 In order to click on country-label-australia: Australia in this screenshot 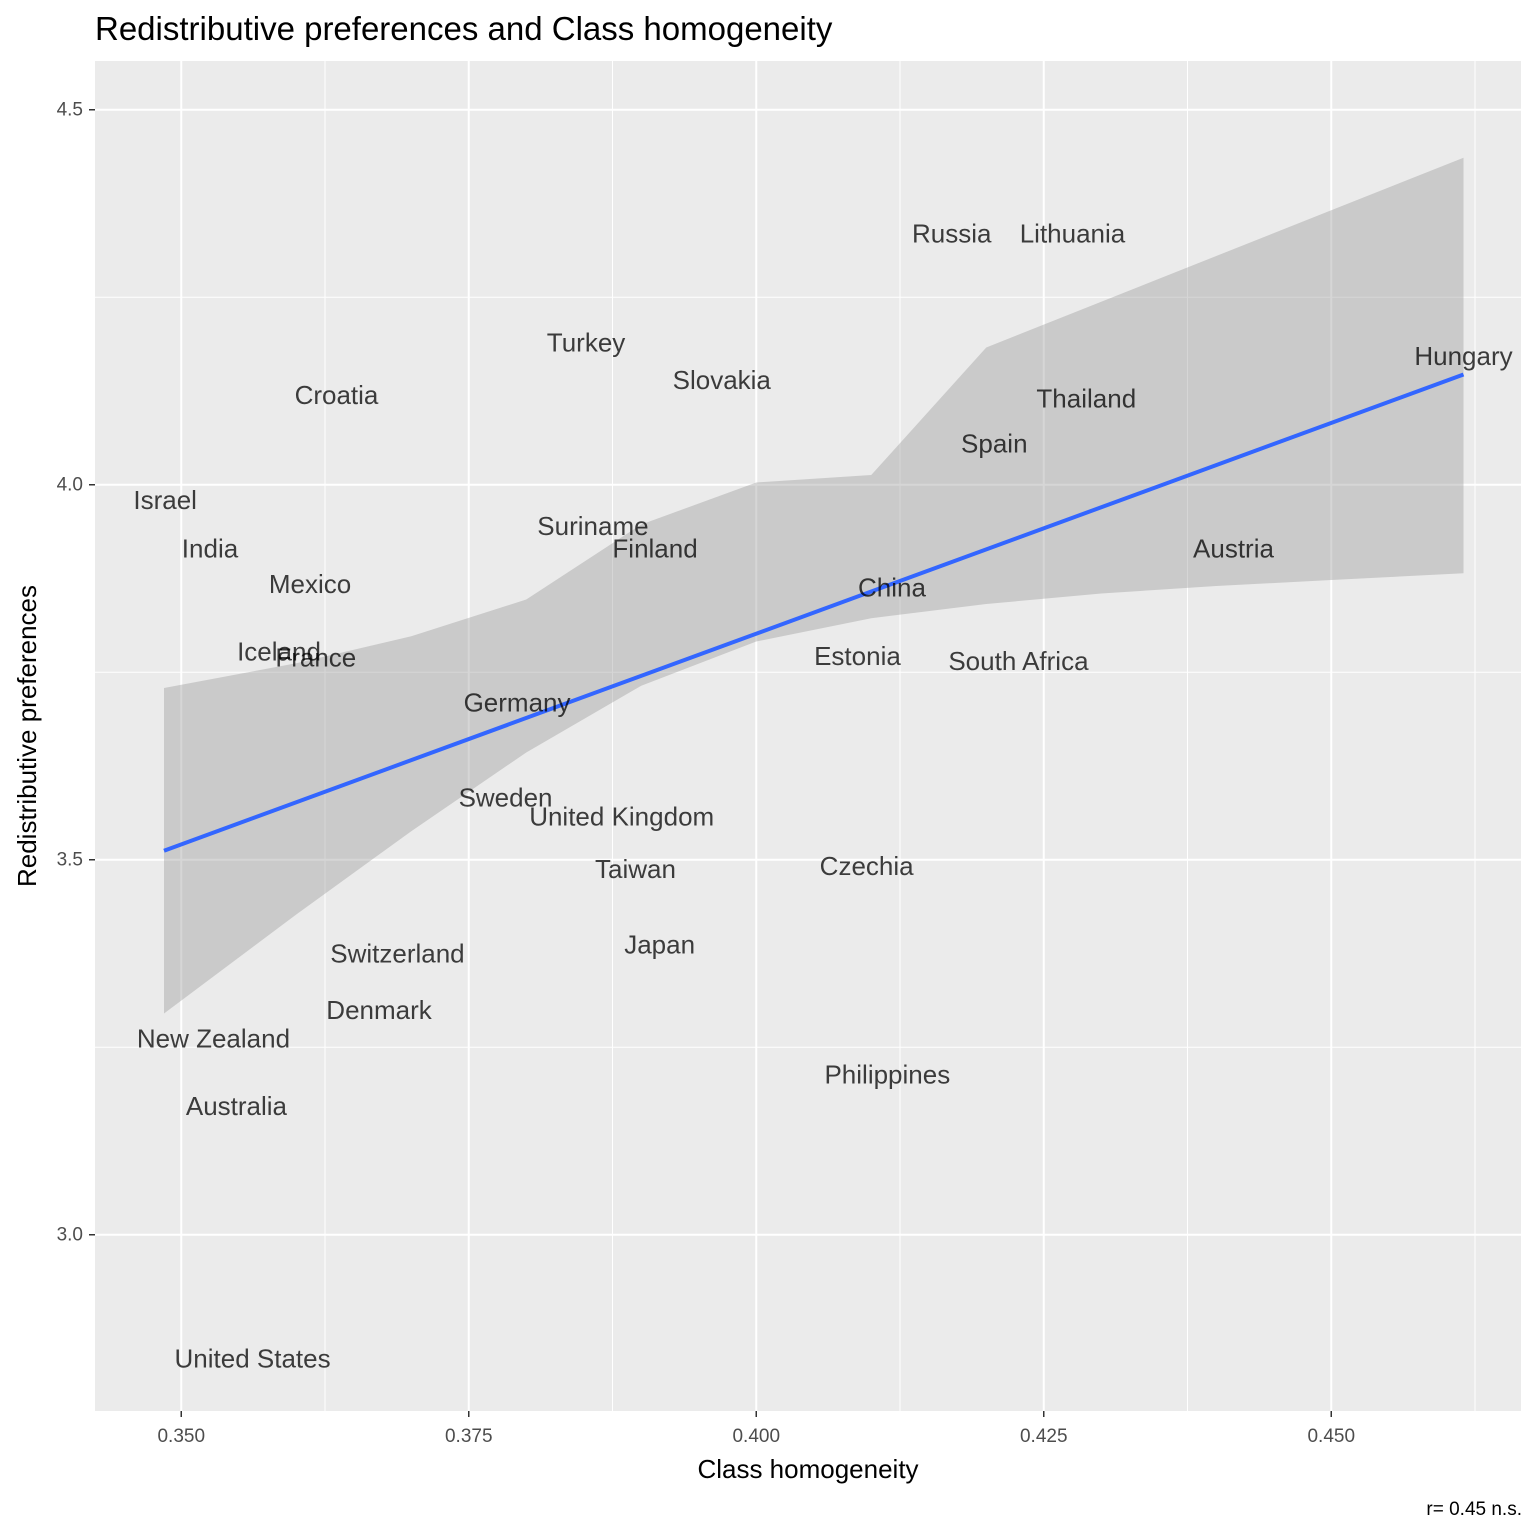, I will do `click(237, 1106)`.